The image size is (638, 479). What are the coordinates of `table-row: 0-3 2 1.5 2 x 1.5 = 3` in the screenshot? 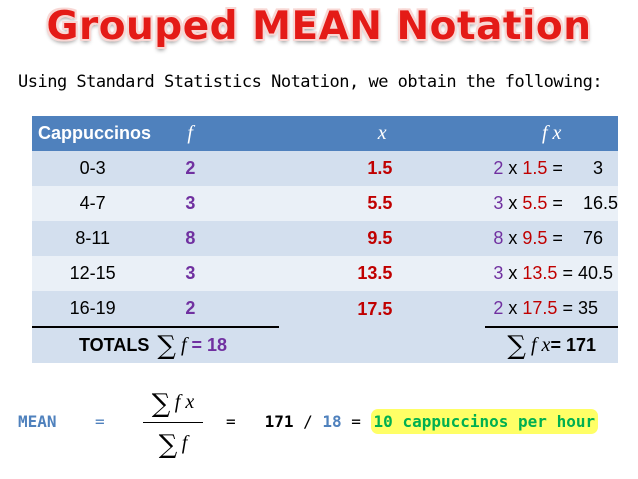 It's located at (325, 168).